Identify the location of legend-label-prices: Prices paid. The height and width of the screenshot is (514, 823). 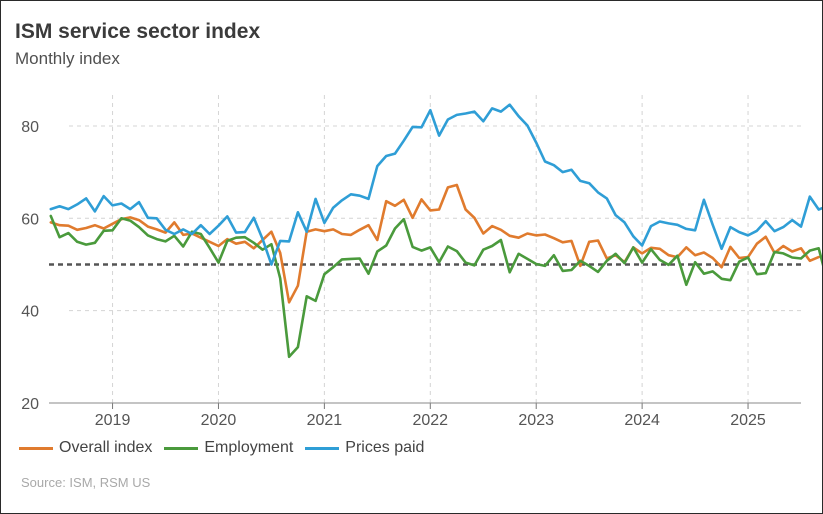
(385, 447).